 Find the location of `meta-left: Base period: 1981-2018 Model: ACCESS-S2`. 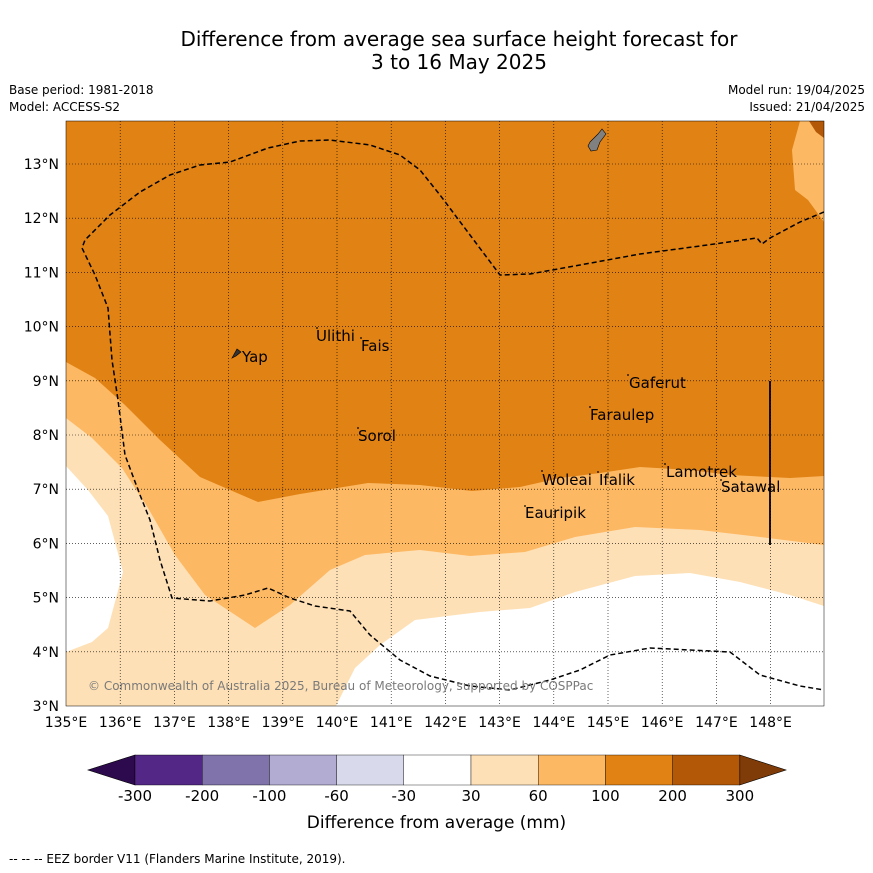

meta-left: Base period: 1981-2018 Model: ACCESS-S2 is located at coordinates (81, 99).